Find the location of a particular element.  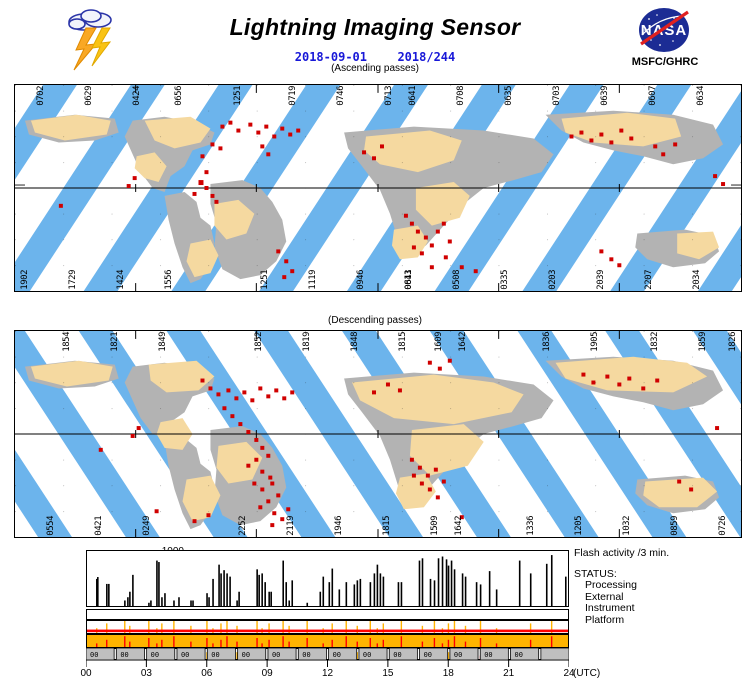

flash-activity-graphic is located at coordinates (331, 580).